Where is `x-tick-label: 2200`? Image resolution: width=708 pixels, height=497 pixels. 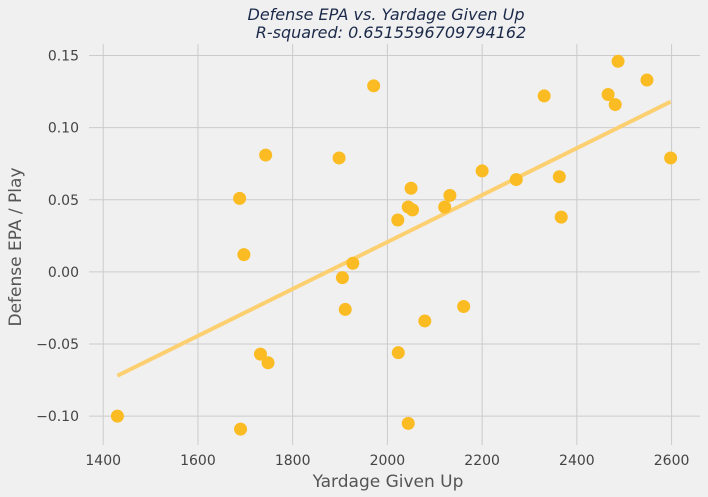
x-tick-label: 2200 is located at coordinates (482, 461).